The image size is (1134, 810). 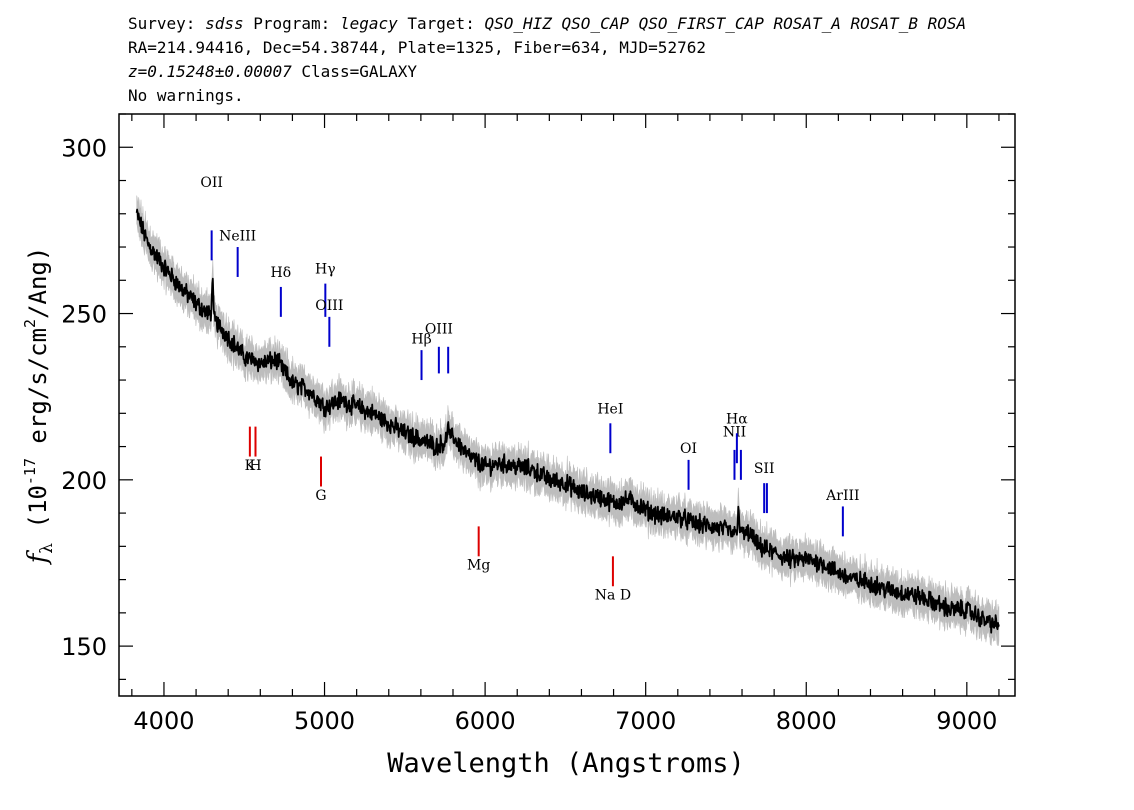 I want to click on emission-line-label: Hα, so click(x=737, y=419).